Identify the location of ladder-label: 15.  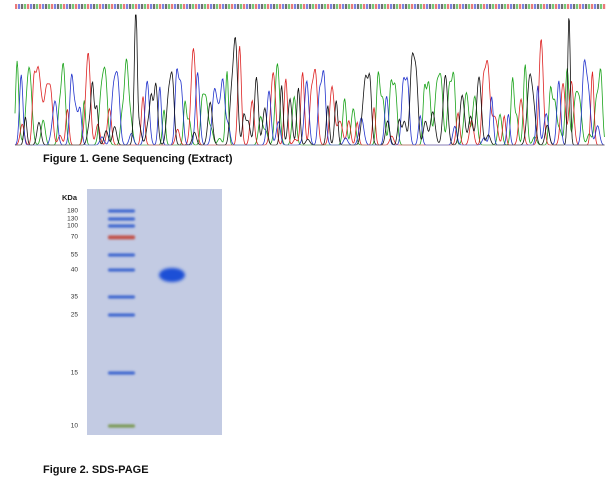
(75, 373).